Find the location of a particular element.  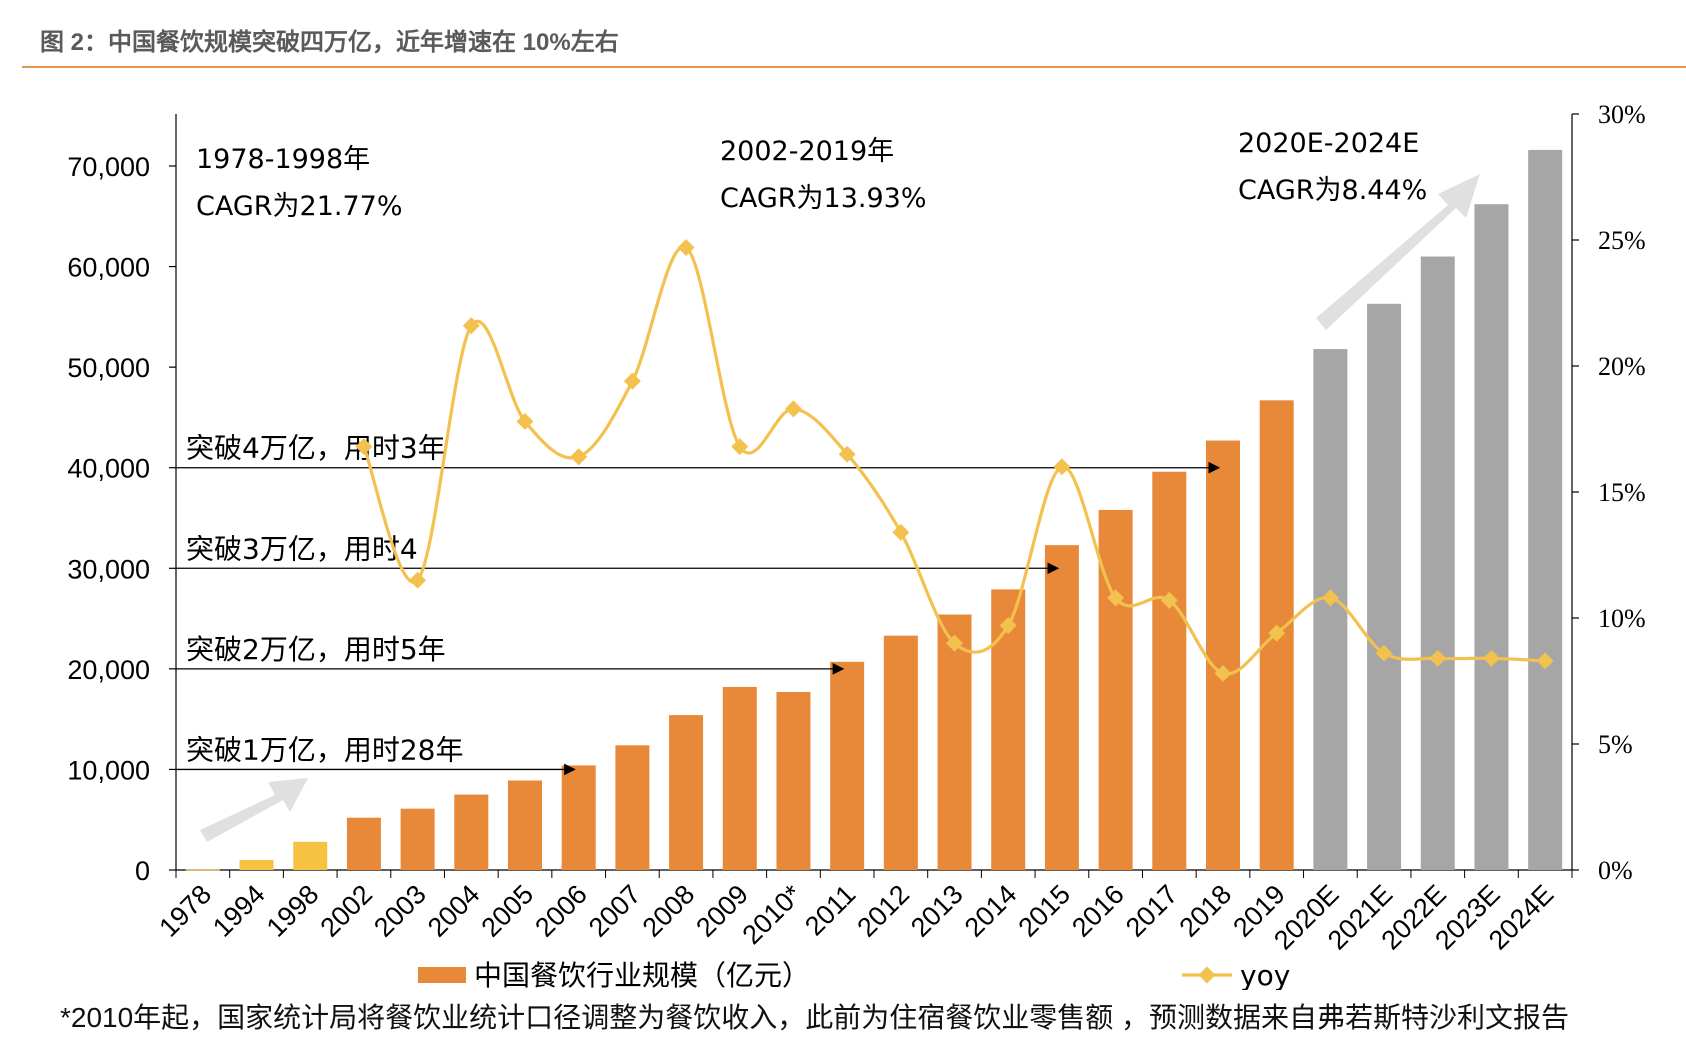

yoy-point-2011 is located at coordinates (847, 454).